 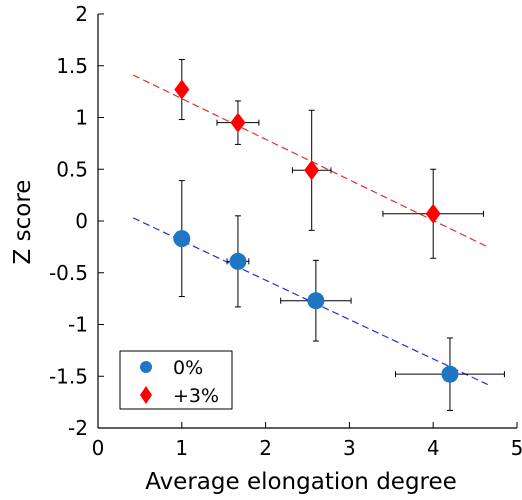 I want to click on y-tick-label-3: -0.5, so click(x=68, y=273).